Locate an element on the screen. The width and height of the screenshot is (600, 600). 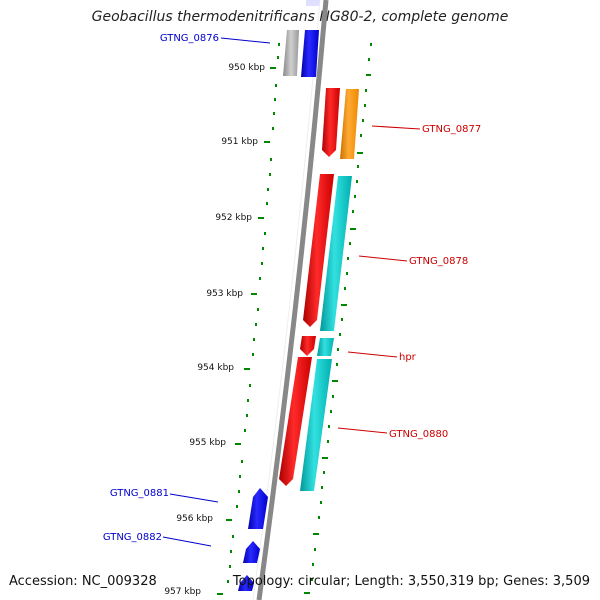
tick-label-955: 955 kbp is located at coordinates (207, 443).